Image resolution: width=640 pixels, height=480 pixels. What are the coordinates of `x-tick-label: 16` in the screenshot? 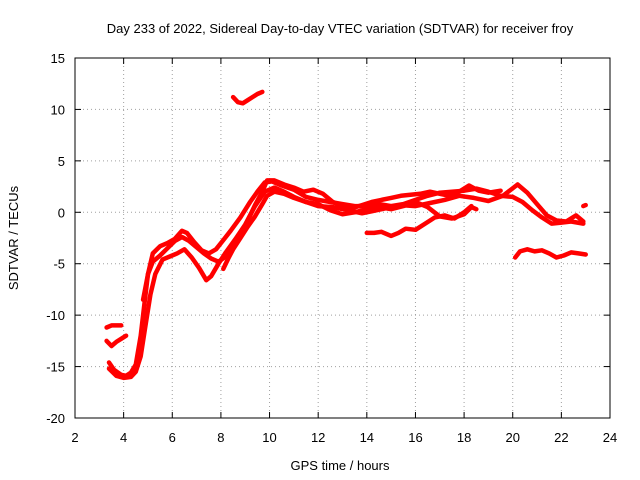 It's located at (415, 437).